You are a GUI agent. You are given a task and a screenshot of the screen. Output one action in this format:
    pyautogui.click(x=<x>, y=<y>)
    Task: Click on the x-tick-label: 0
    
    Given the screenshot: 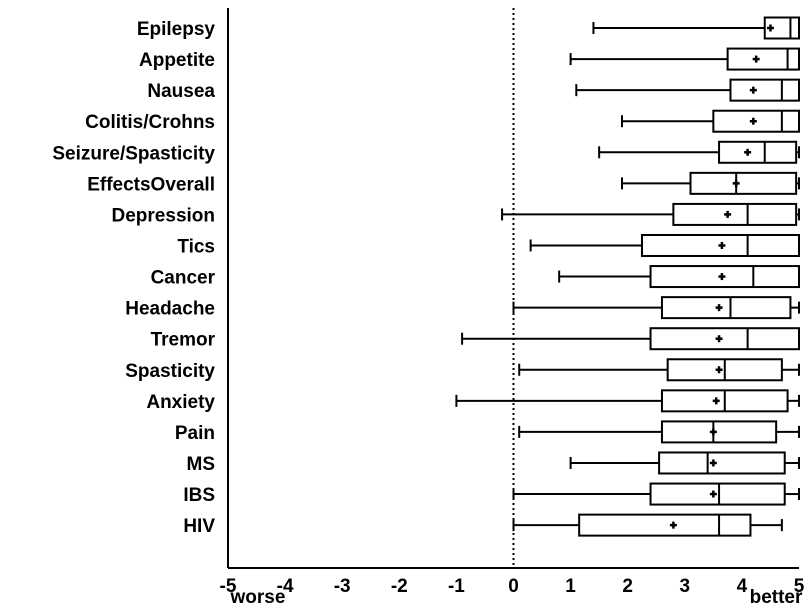 What is the action you would take?
    pyautogui.click(x=513, y=586)
    